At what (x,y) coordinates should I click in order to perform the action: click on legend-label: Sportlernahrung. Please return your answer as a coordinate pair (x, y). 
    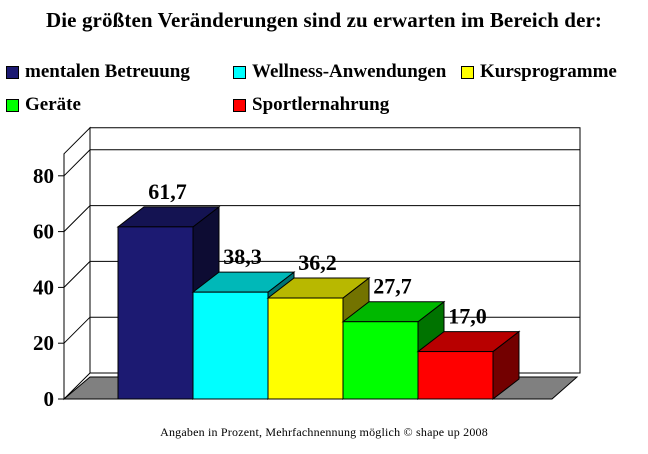
    Looking at the image, I should click on (321, 104).